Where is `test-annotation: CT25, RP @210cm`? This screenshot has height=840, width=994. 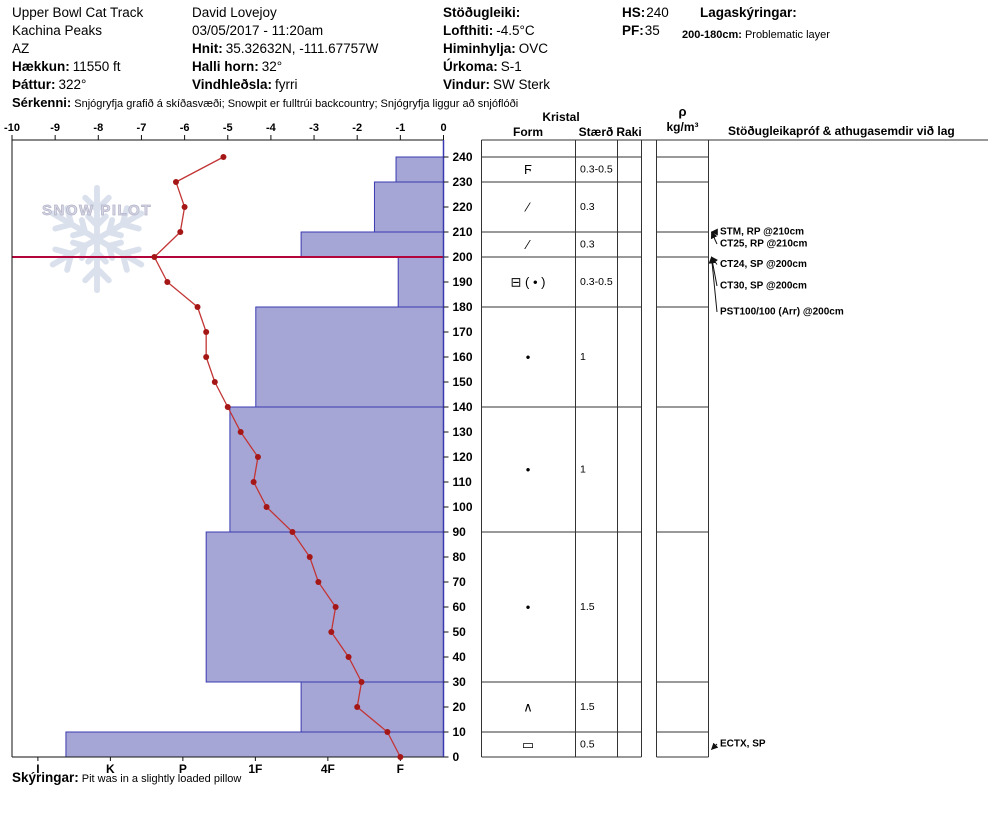
test-annotation: CT25, RP @210cm is located at coordinates (763, 244).